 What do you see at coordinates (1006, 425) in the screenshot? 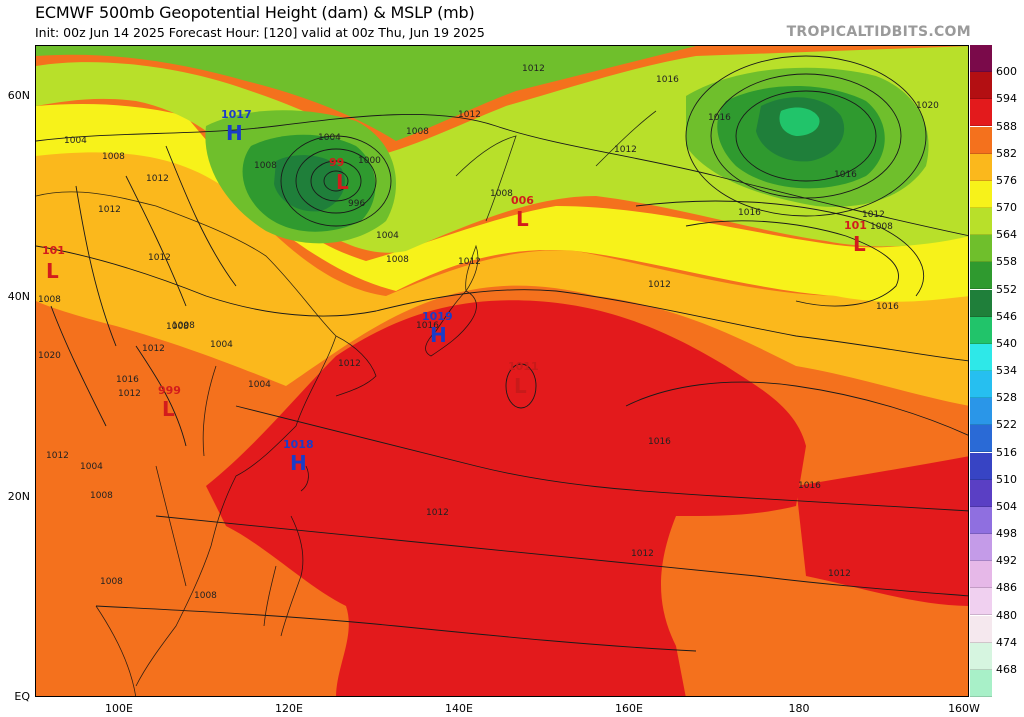
I see `colorbar-label: 522` at bounding box center [1006, 425].